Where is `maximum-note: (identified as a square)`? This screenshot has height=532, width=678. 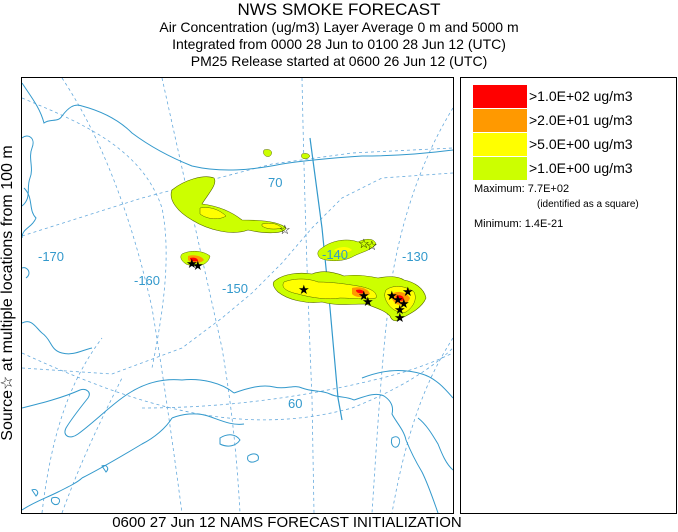 maximum-note: (identified as a square) is located at coordinates (588, 204).